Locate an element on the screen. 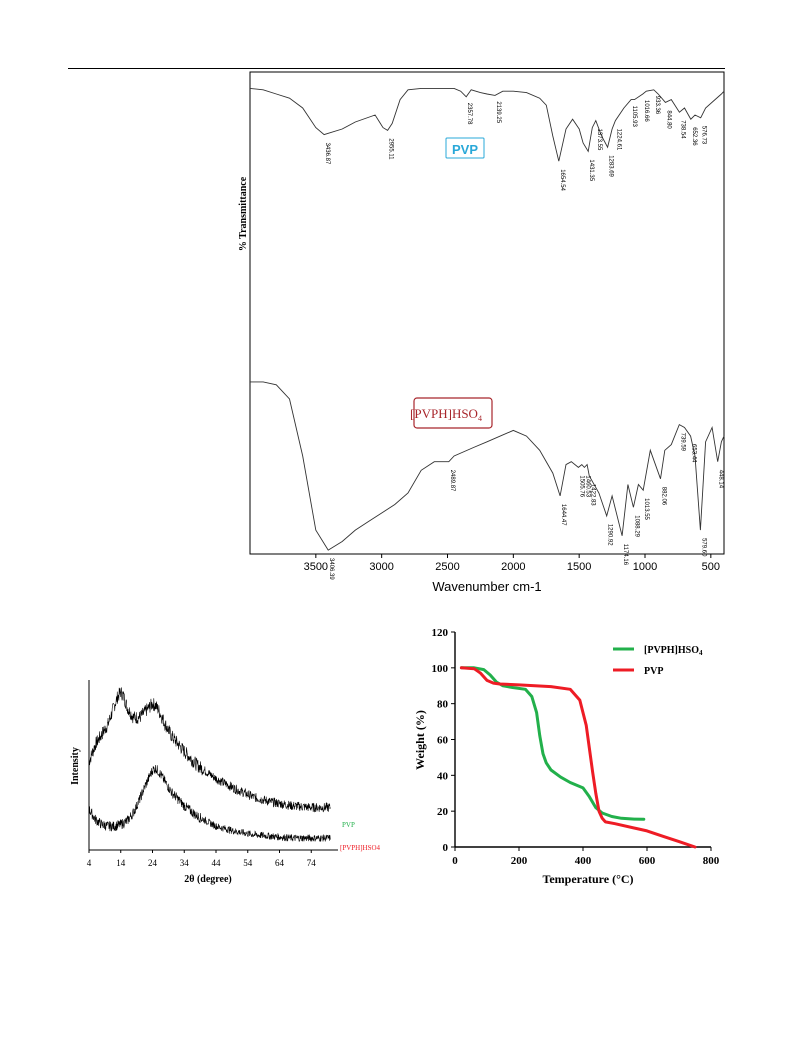 Image resolution: width=793 pixels, height=1053 pixels. tga-y-tick-label: 60 is located at coordinates (443, 741).